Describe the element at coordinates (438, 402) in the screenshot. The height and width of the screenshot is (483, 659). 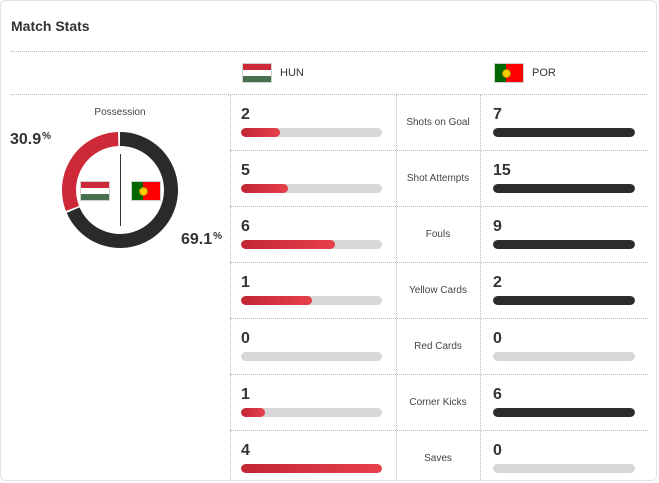
I see `stat-label: Corner Kicks` at that location.